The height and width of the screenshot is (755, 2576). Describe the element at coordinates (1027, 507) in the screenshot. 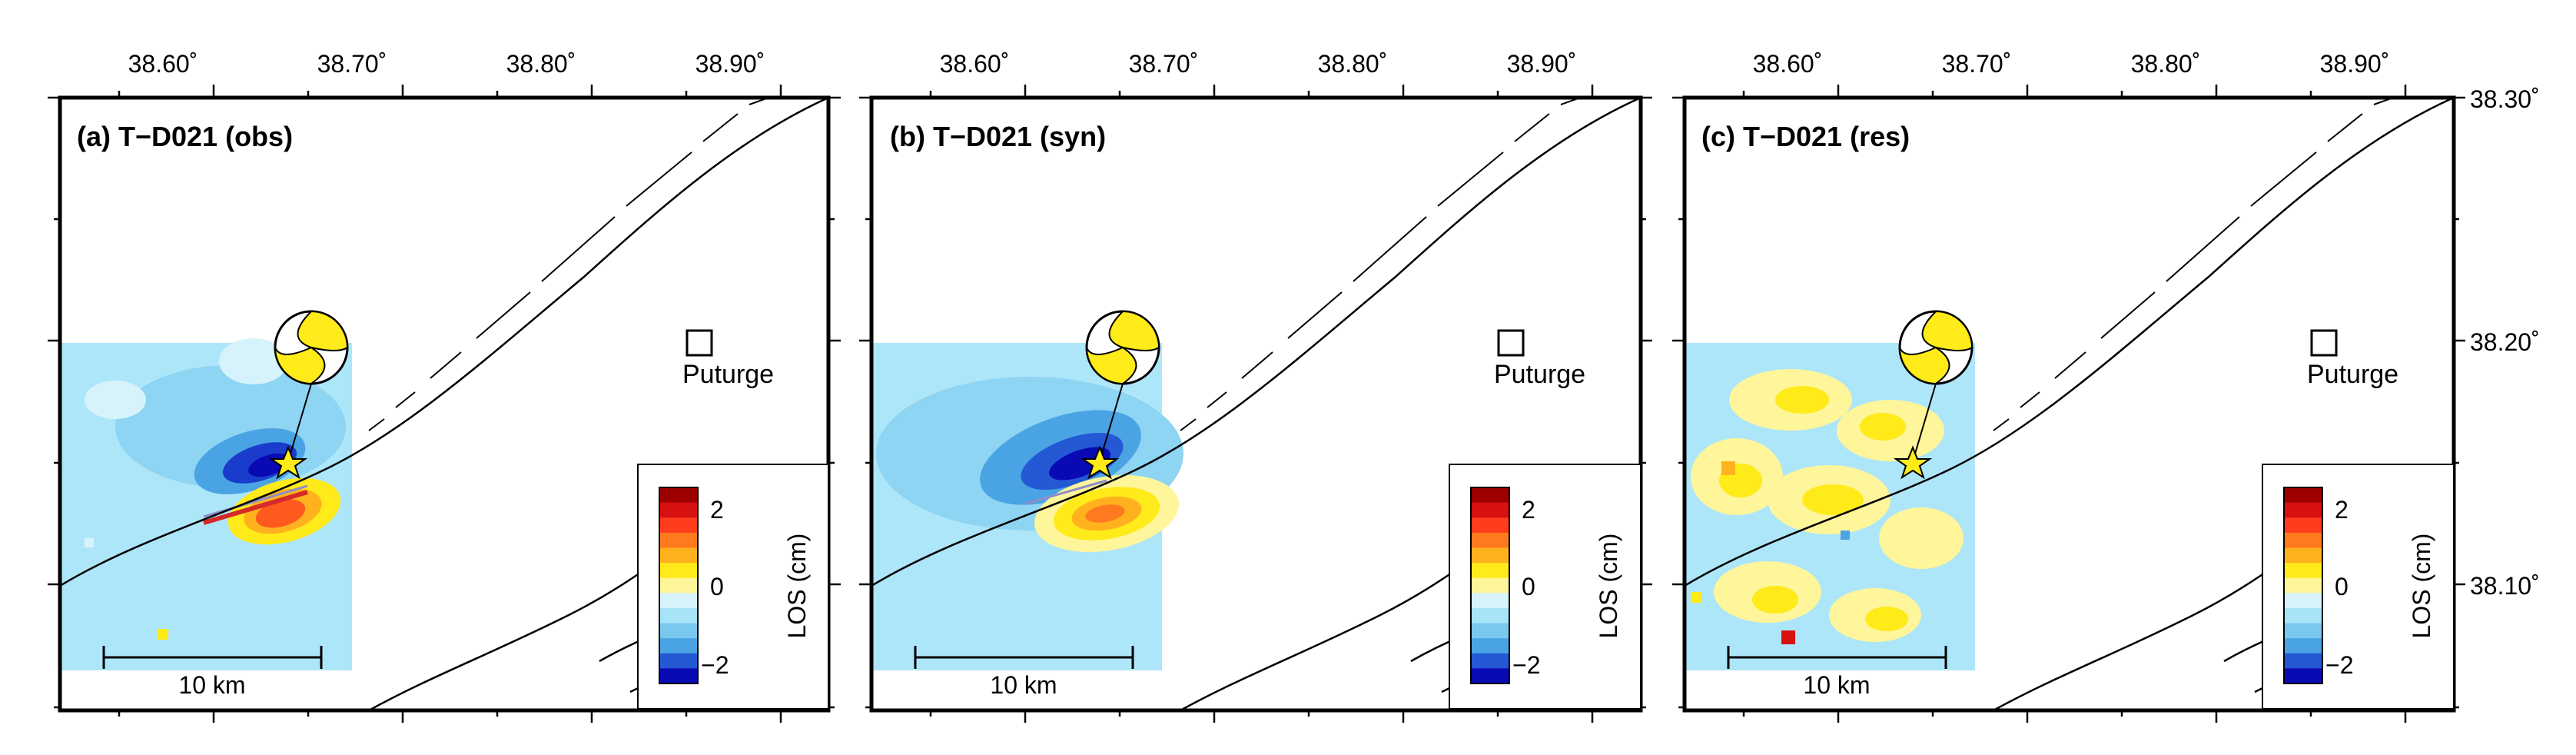

I see `deformation-field-syn` at that location.